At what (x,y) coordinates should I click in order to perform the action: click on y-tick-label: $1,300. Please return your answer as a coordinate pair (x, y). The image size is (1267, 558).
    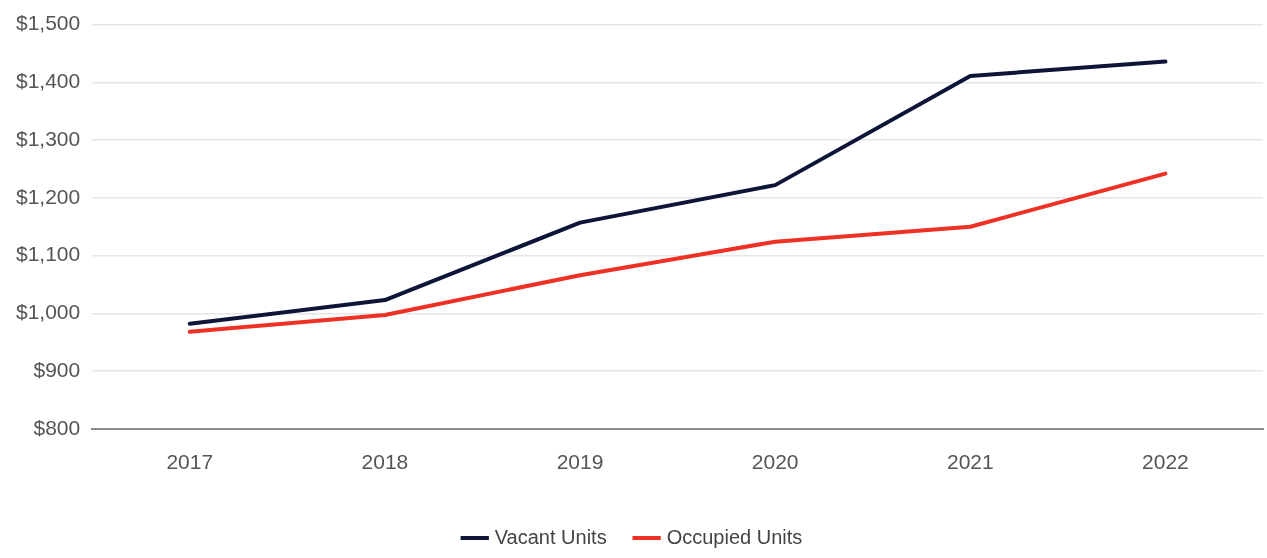
    Looking at the image, I should click on (48, 138).